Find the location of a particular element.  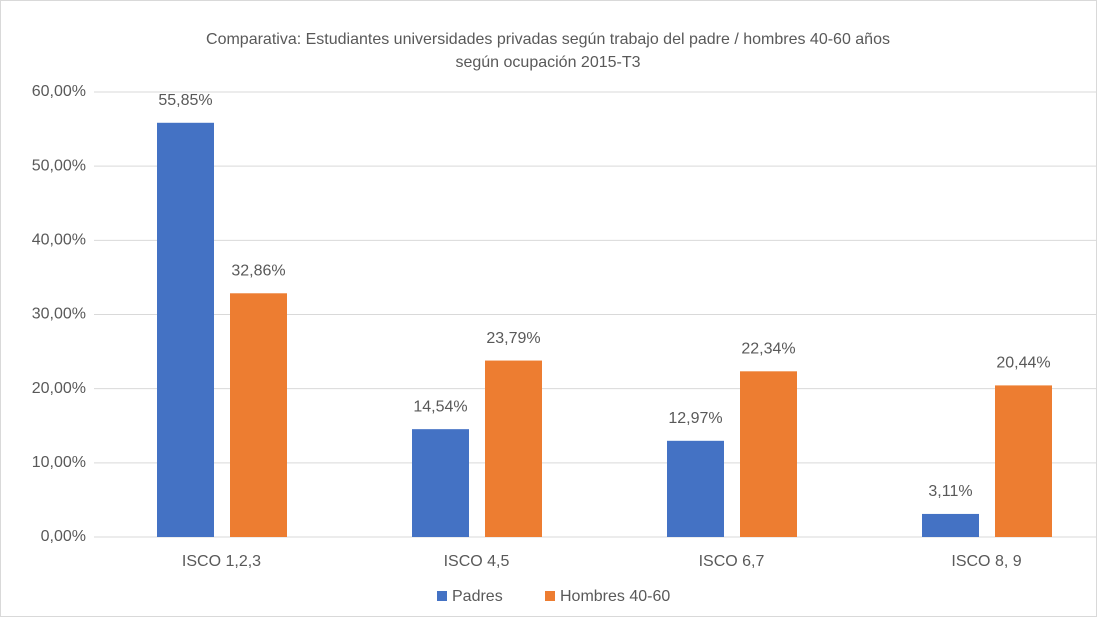

chart-title: según ocupación 2015-T3 is located at coordinates (547, 62).